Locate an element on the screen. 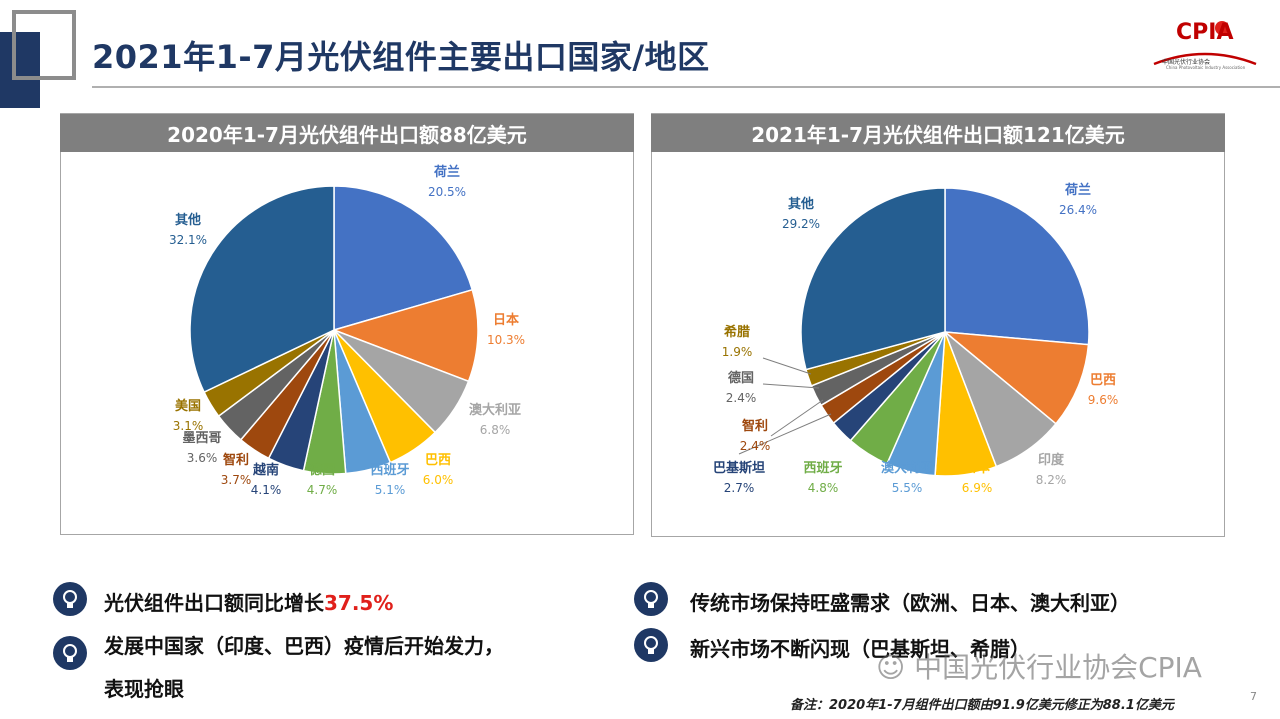 The height and width of the screenshot is (719, 1280). slice-value-label: 26.4% is located at coordinates (1078, 210).